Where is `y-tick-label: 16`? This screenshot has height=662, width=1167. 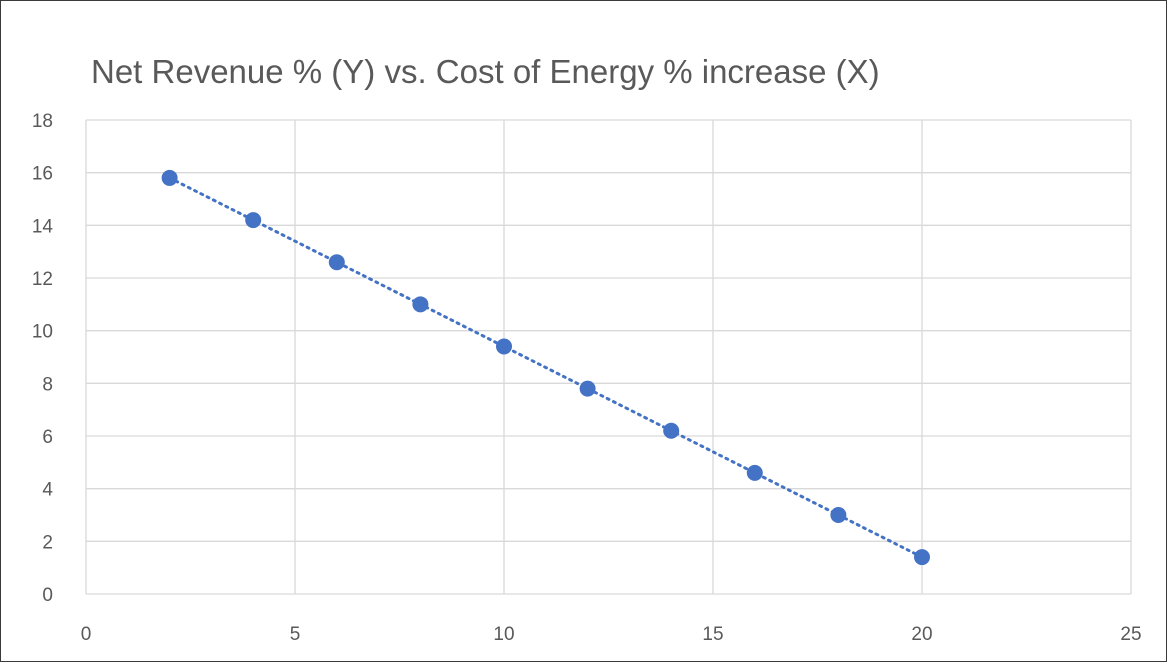
y-tick-label: 16 is located at coordinates (42, 174).